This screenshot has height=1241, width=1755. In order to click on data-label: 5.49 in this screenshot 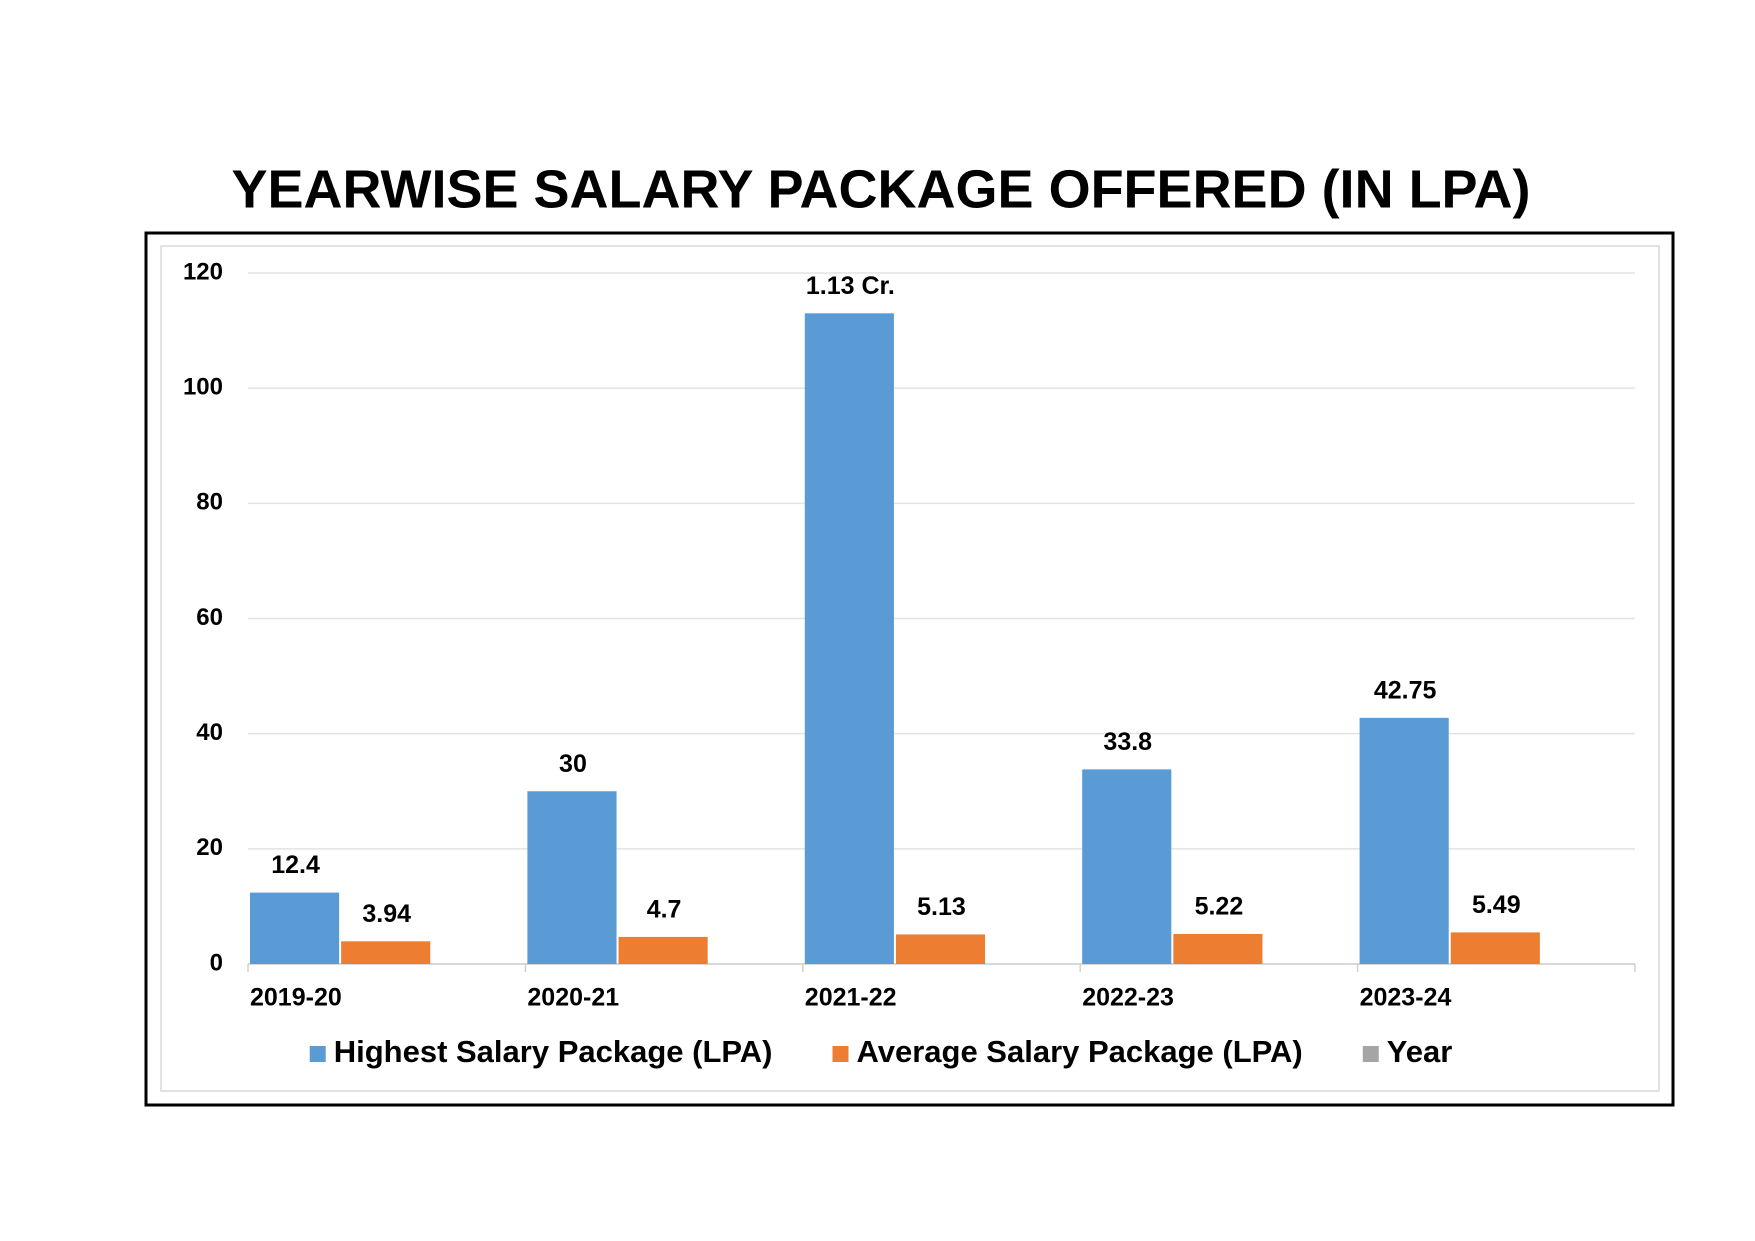, I will do `click(1496, 905)`.